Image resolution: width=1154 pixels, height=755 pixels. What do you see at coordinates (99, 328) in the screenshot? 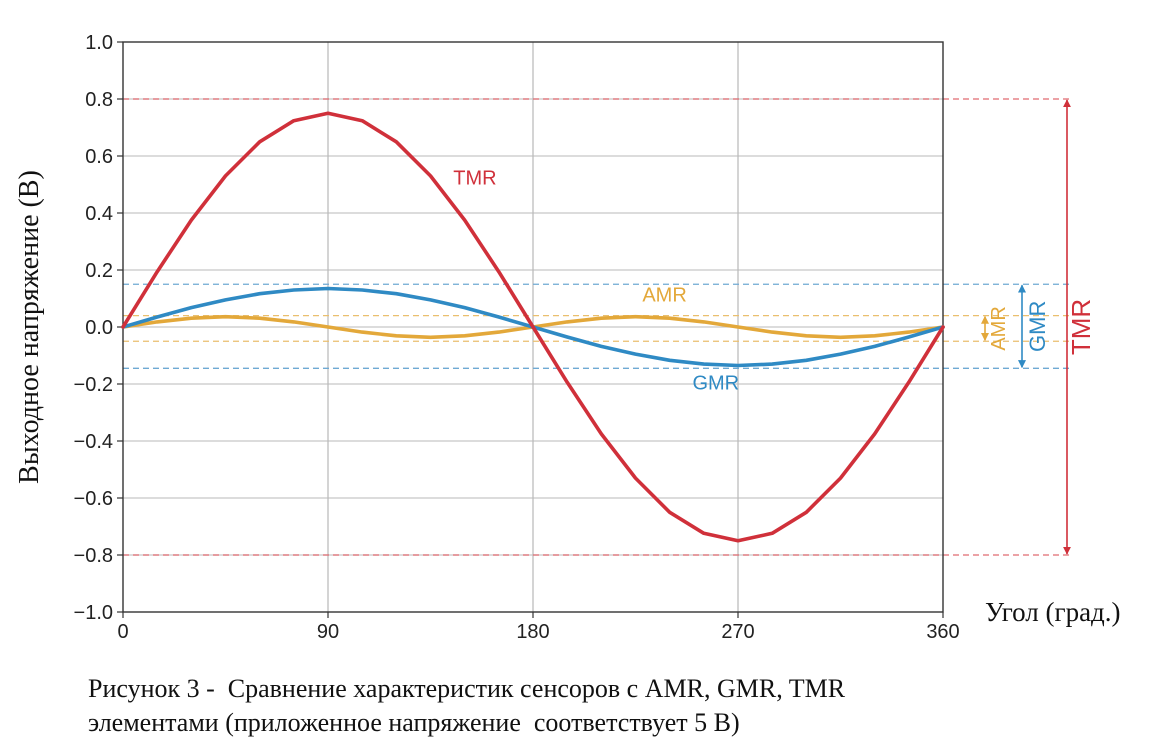
I see `y-tick-label: 0.0` at bounding box center [99, 328].